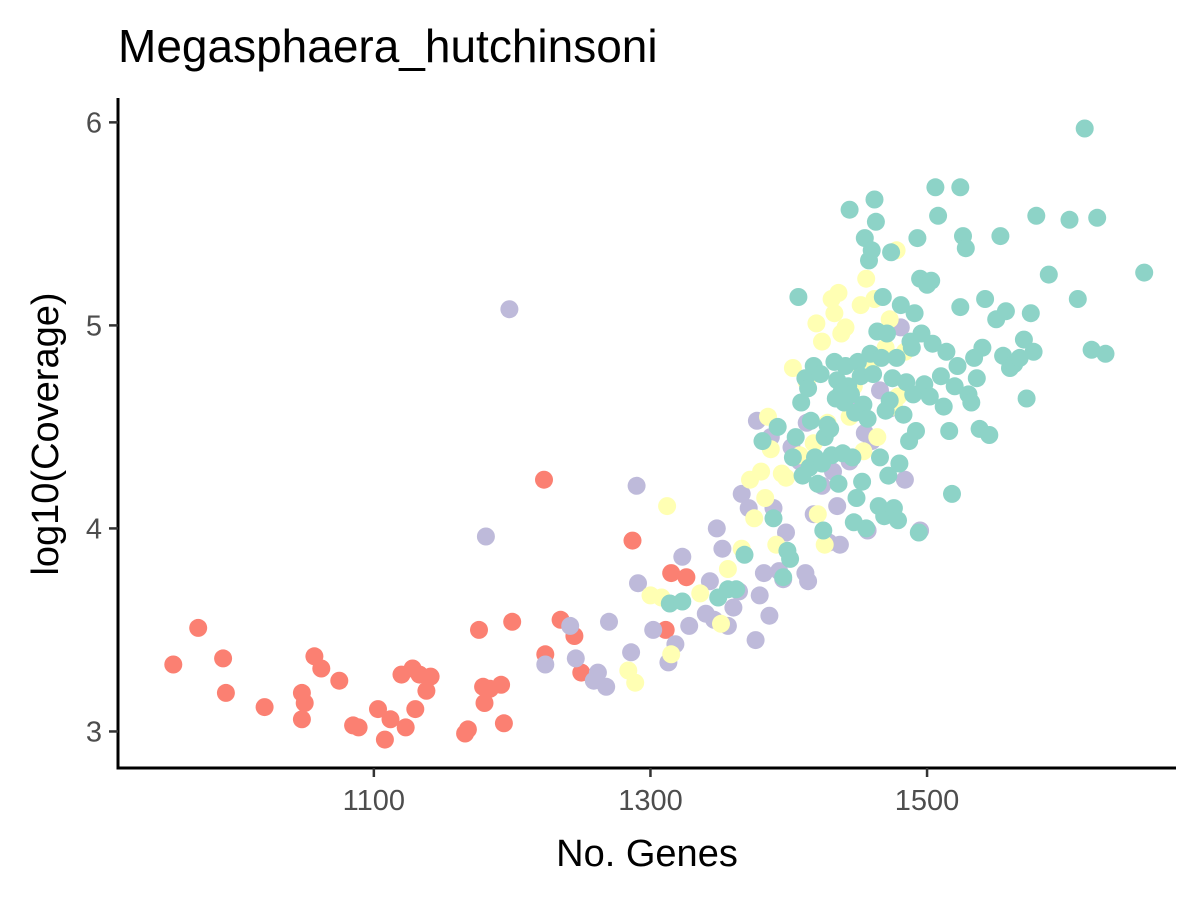  What do you see at coordinates (647, 854) in the screenshot?
I see `x-axis-title: No. Genes` at bounding box center [647, 854].